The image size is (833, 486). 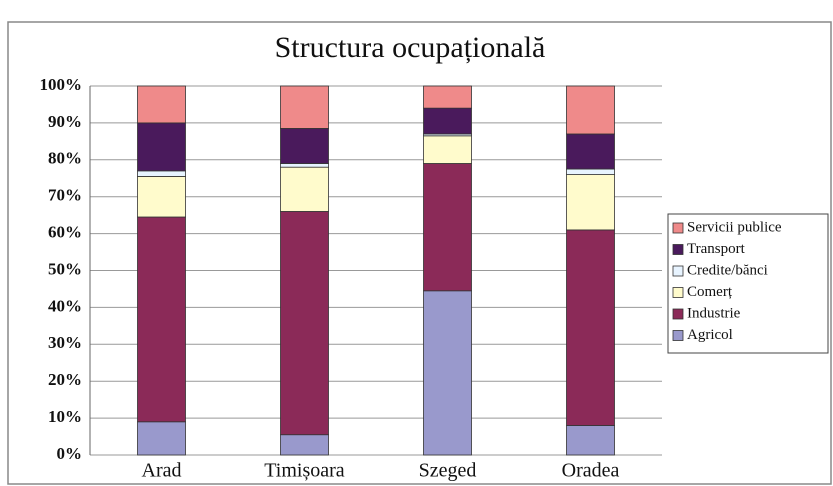 What do you see at coordinates (714, 313) in the screenshot?
I see `legend-label: Industrie` at bounding box center [714, 313].